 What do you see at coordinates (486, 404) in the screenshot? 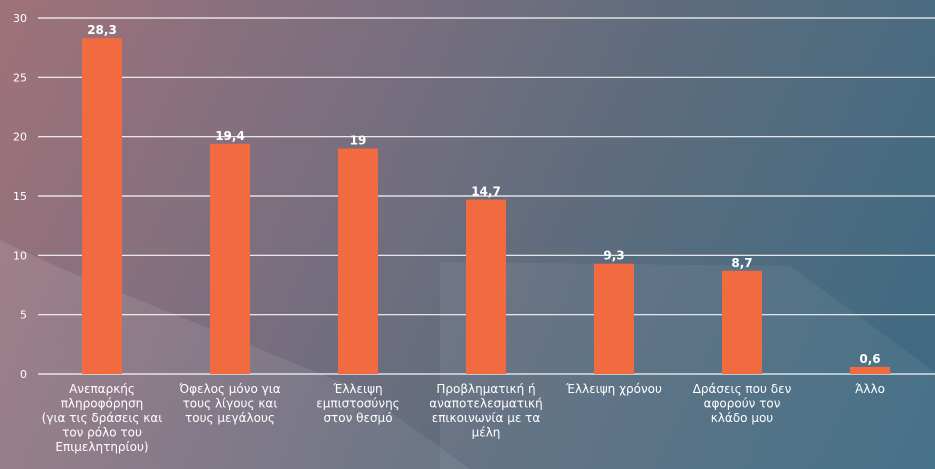
I see `category-label: αναποτελεσματική` at bounding box center [486, 404].